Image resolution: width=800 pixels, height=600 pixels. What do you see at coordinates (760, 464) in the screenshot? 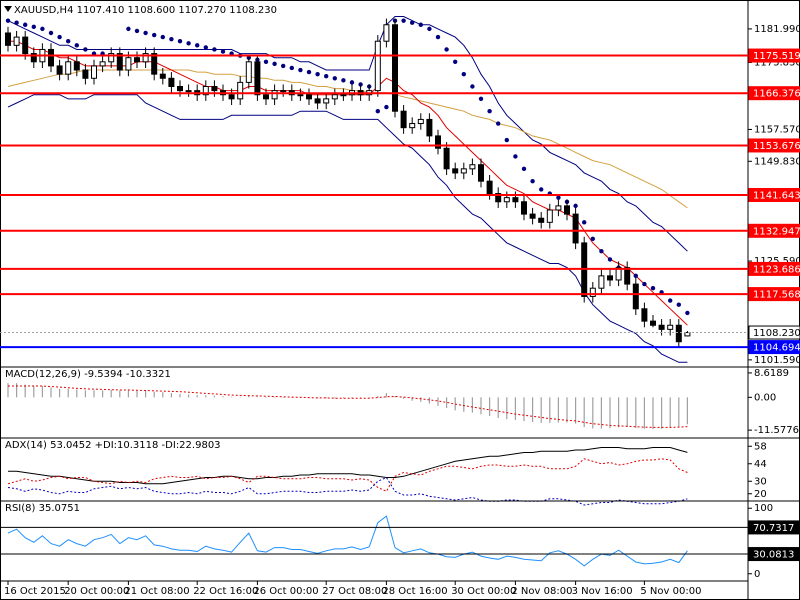
I see `y-tick-label: 44` at bounding box center [760, 464].